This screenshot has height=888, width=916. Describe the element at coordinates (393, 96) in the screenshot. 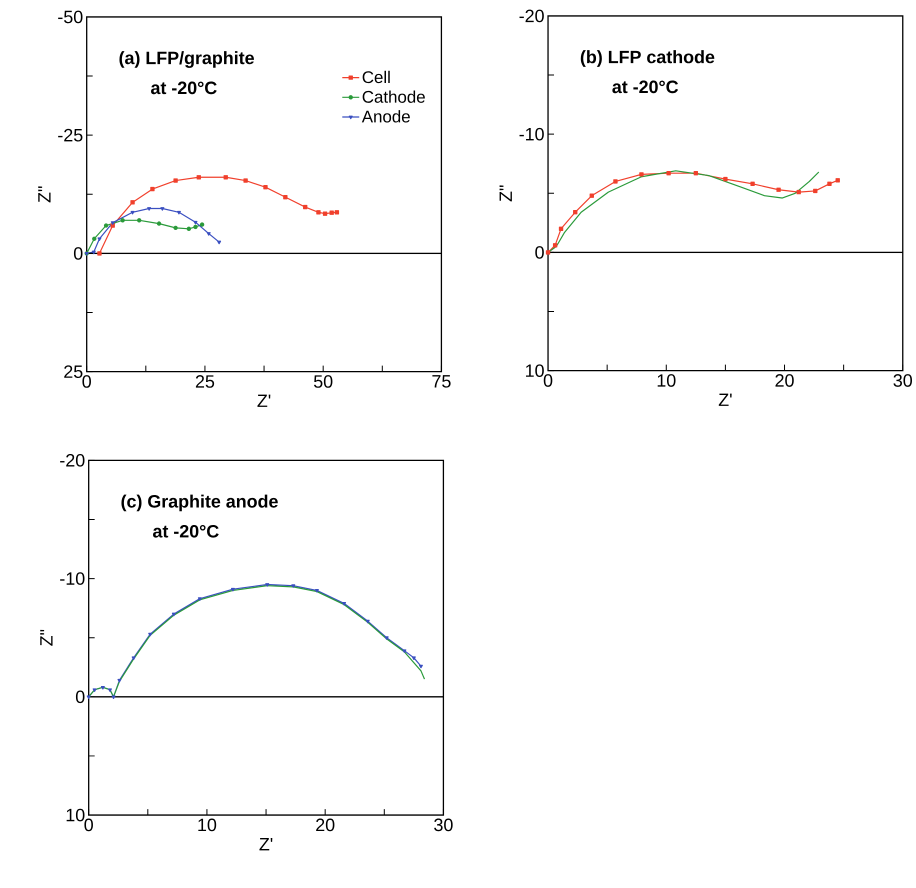

I see `legend-label: Cathode` at that location.